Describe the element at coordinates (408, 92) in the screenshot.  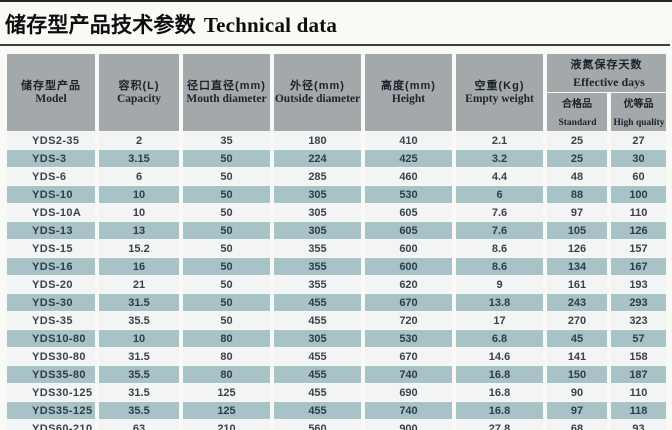
I see `header-height: 高度(mm) Height` at that location.